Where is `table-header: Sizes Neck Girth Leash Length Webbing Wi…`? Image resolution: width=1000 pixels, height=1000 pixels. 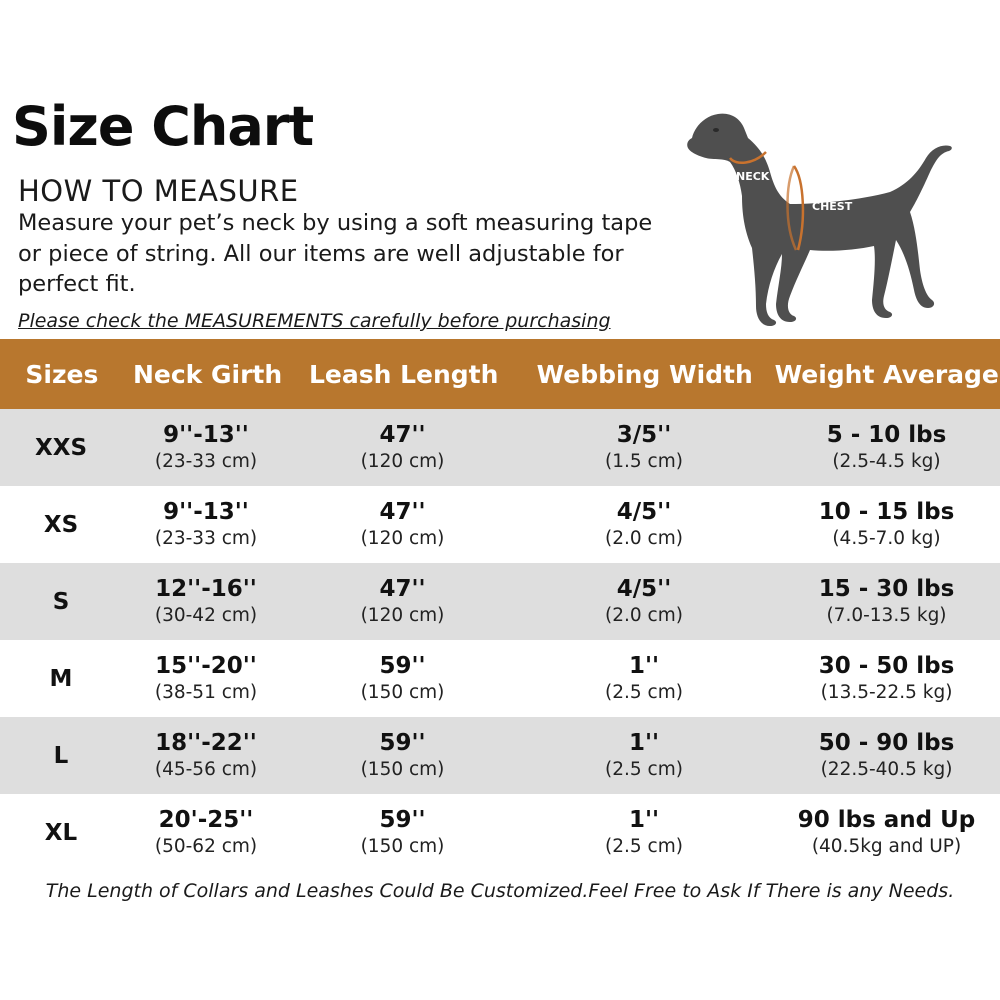 table-header: Sizes Neck Girth Leash Length Webbing Wi… is located at coordinates (500, 374).